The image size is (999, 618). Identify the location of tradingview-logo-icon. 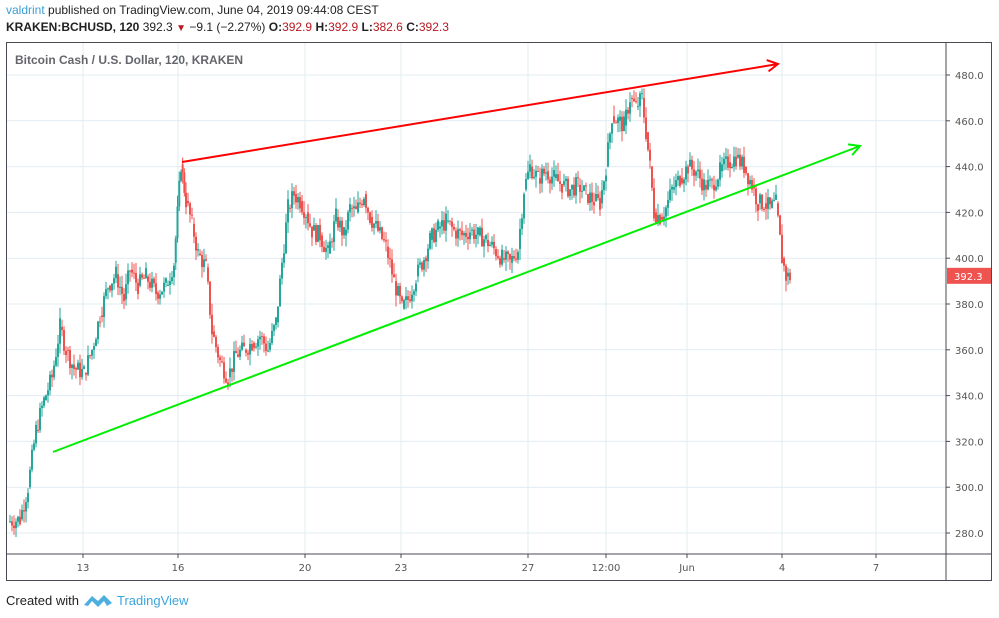
(97, 601).